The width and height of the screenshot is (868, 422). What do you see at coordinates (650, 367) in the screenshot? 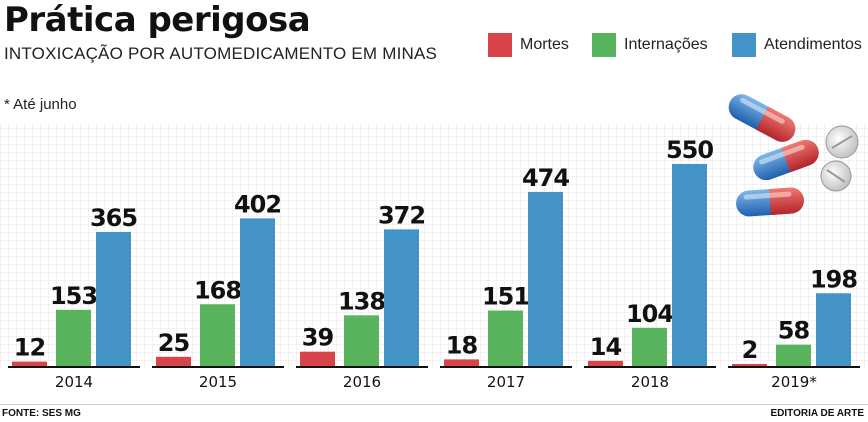
I see `baseline-2018` at bounding box center [650, 367].